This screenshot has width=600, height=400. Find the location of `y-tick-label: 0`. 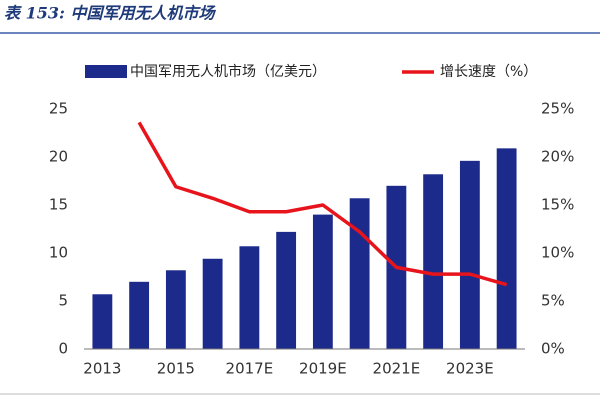

y-tick-label: 0 is located at coordinates (63, 349).